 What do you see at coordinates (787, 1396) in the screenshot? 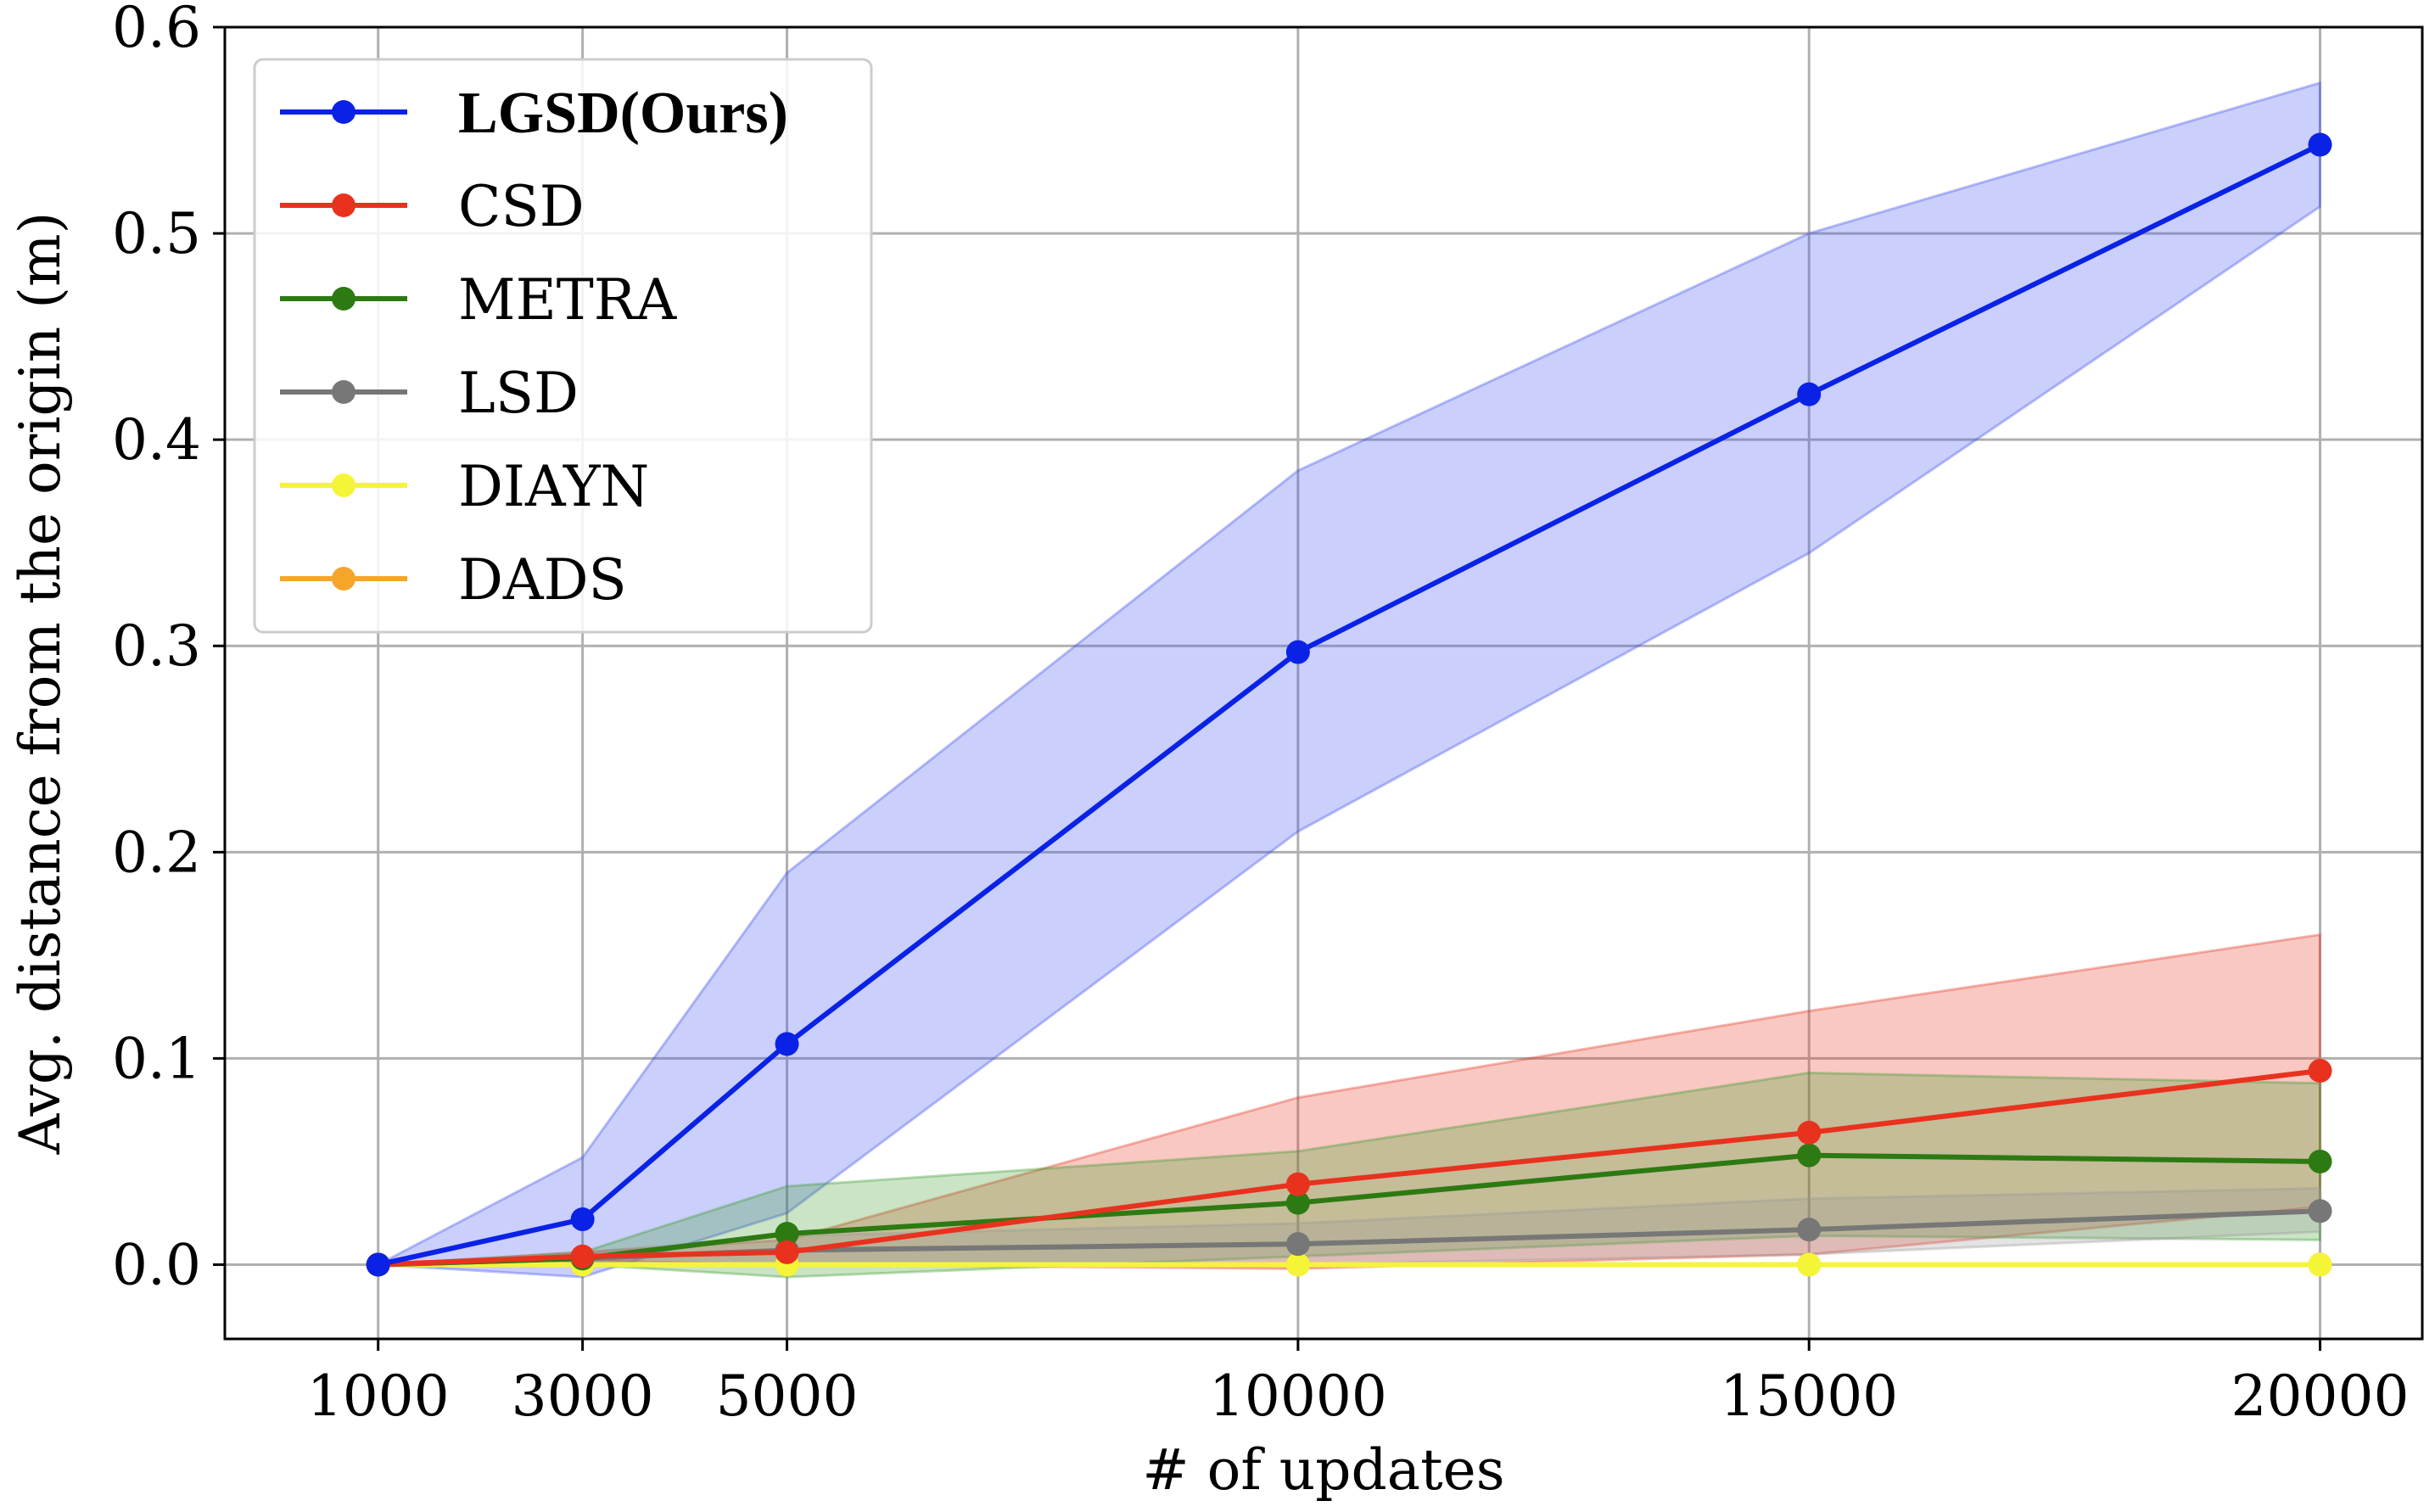
I see `x-tick-label: 5000` at bounding box center [787, 1396].